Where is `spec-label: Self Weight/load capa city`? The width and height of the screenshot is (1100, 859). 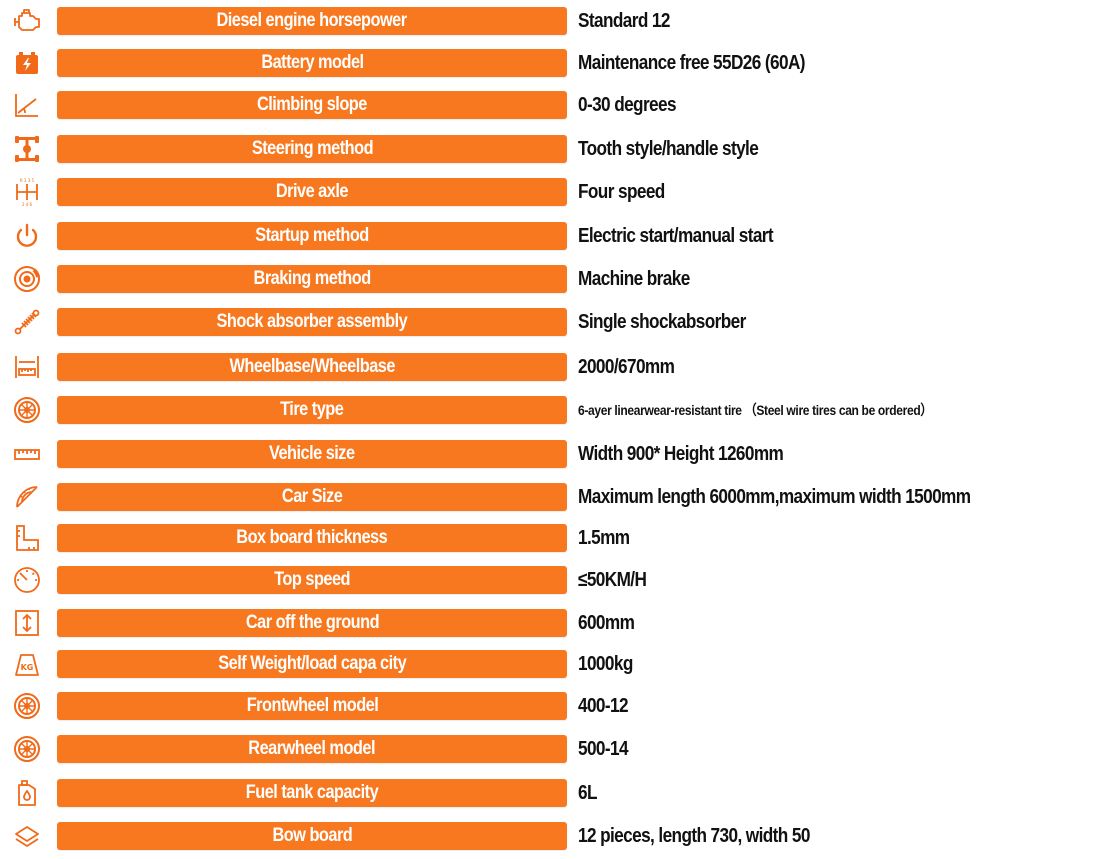
spec-label: Self Weight/load capa city is located at coordinates (312, 663).